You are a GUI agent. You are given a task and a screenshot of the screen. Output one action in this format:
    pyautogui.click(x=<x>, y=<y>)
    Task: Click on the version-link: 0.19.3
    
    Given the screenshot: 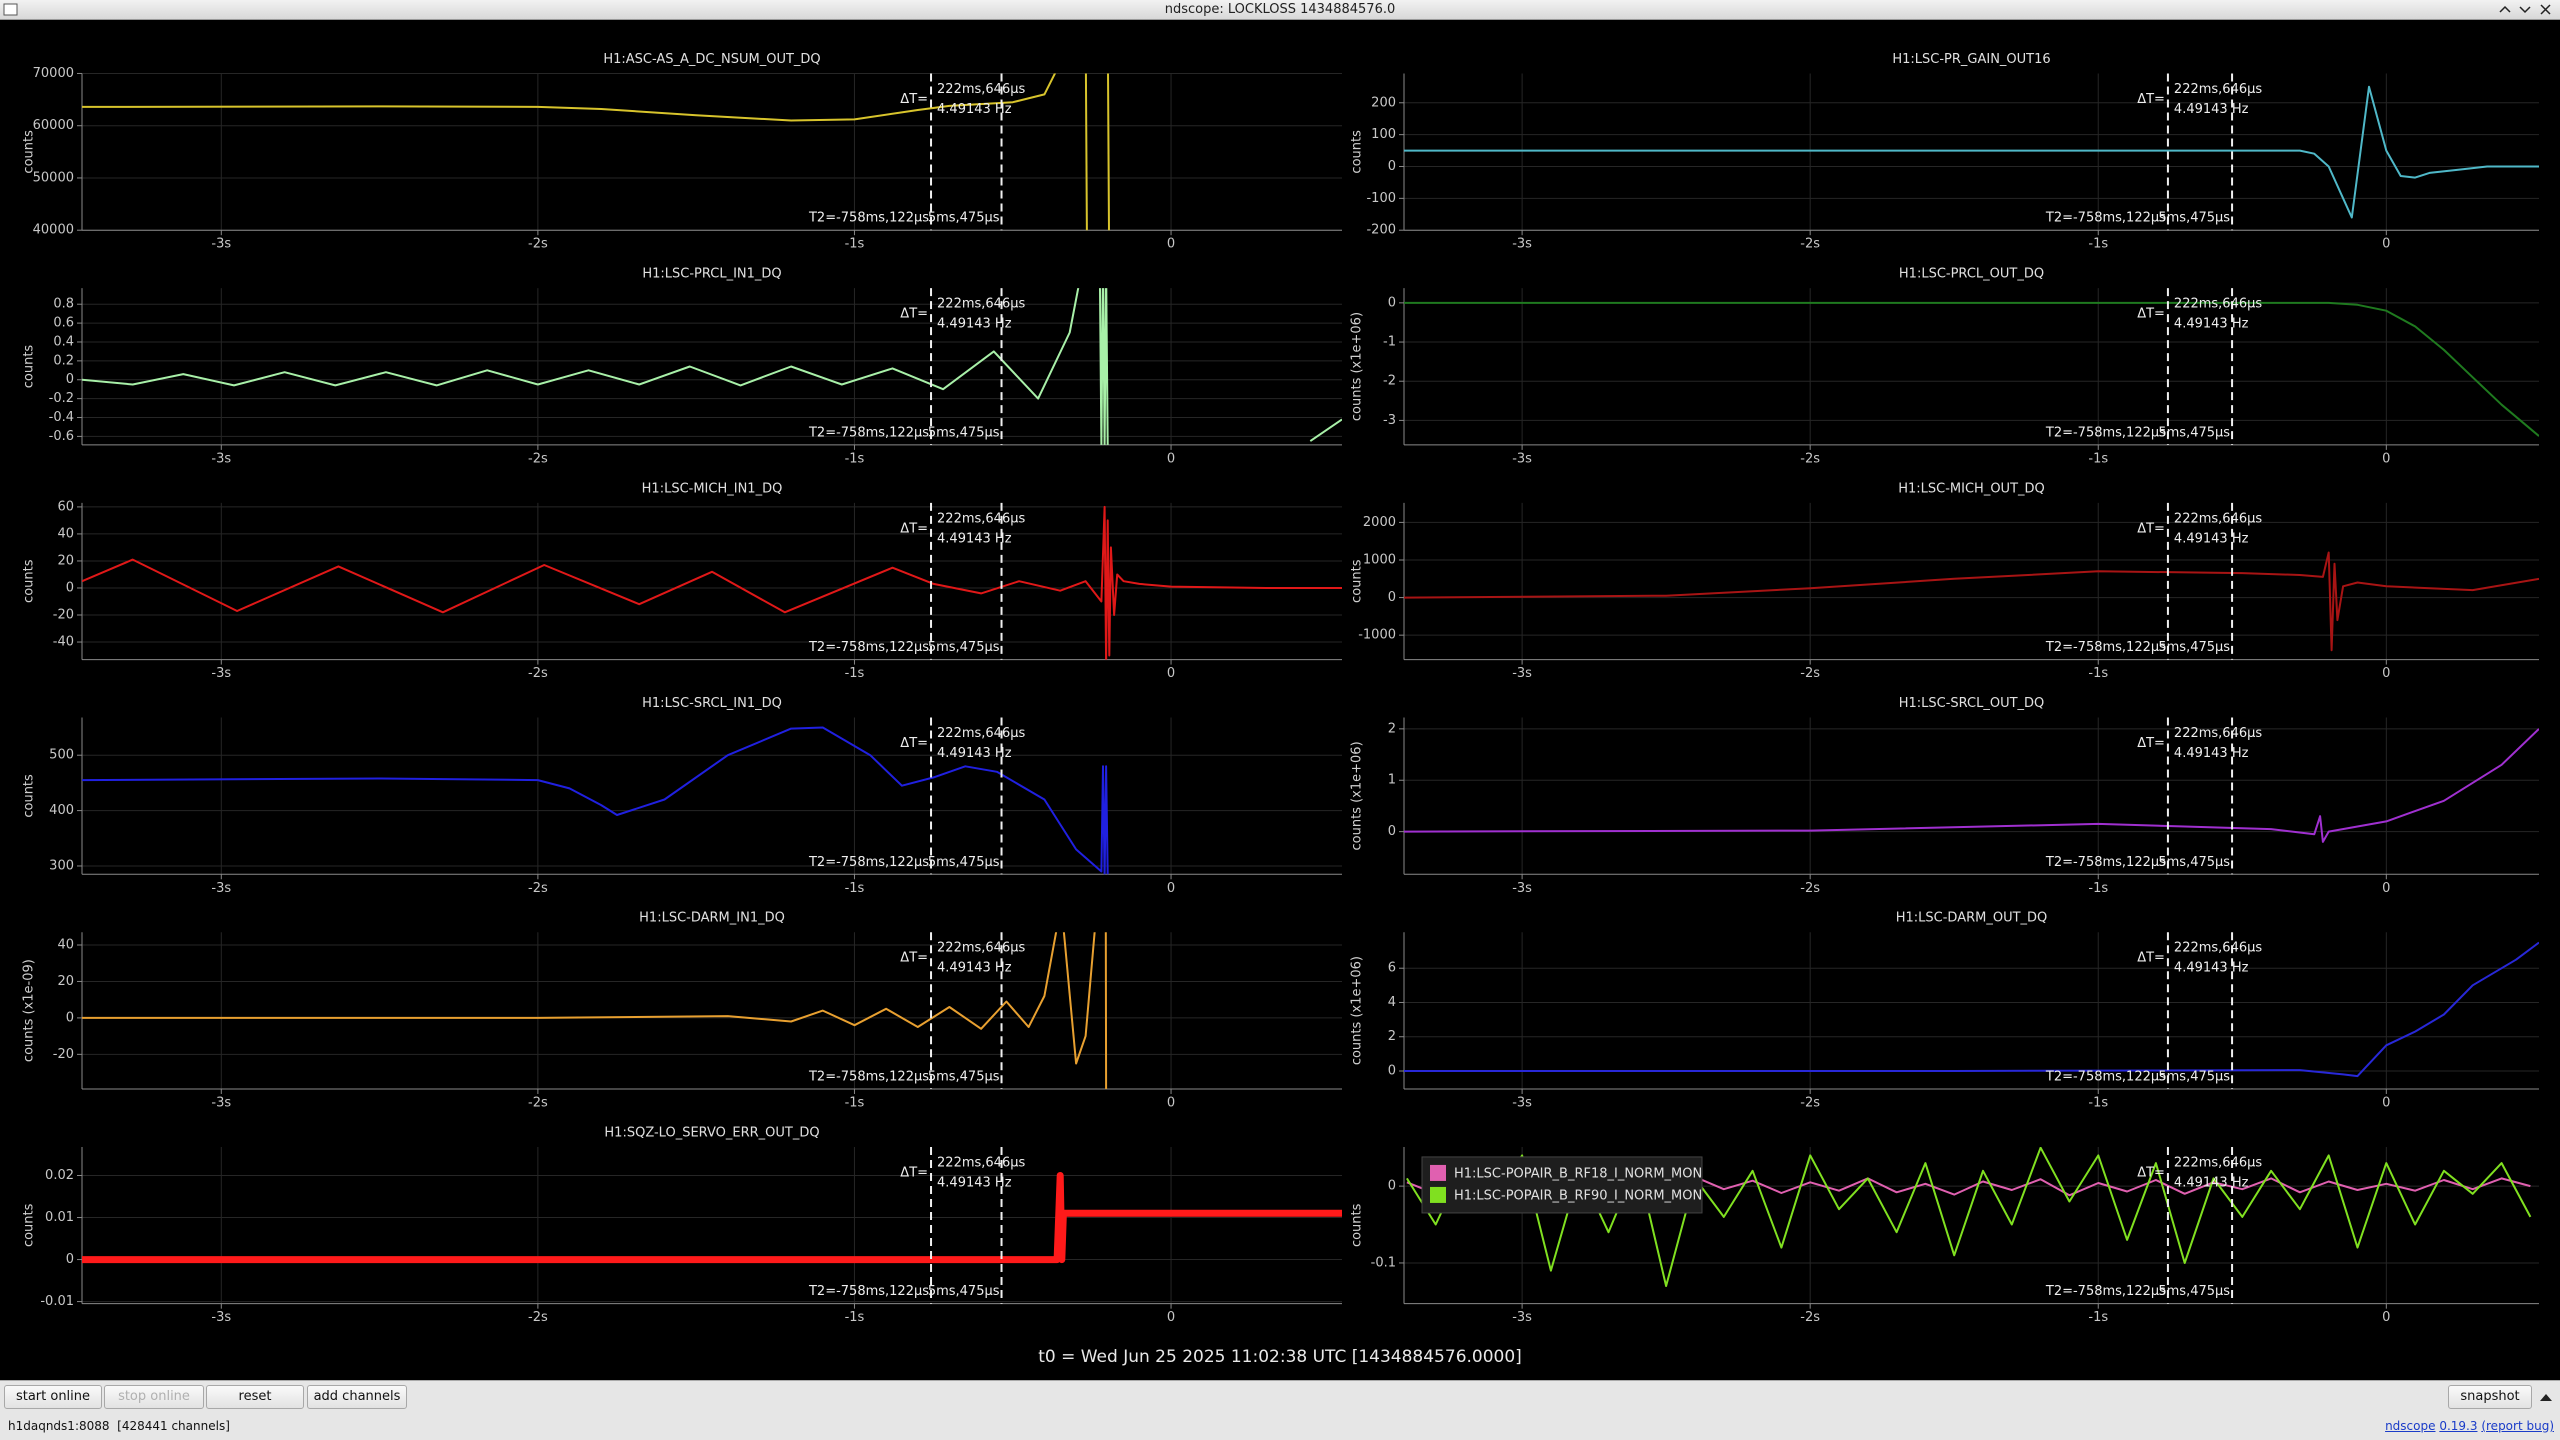 What is the action you would take?
    pyautogui.click(x=2458, y=1426)
    